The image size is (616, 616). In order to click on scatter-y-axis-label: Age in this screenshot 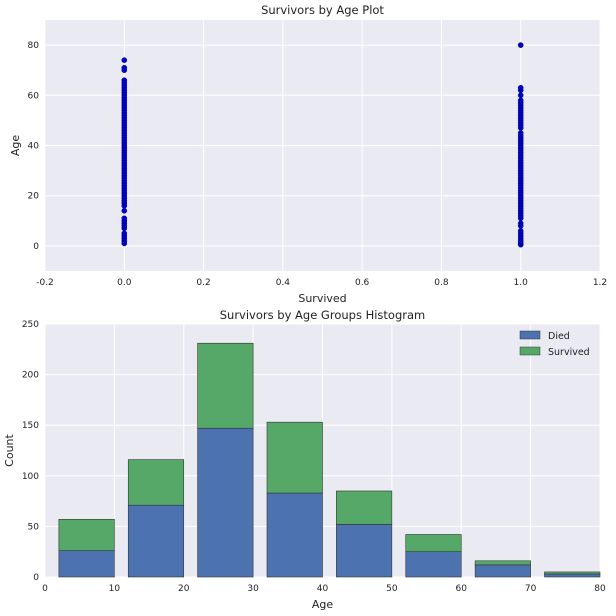, I will do `click(15, 146)`.